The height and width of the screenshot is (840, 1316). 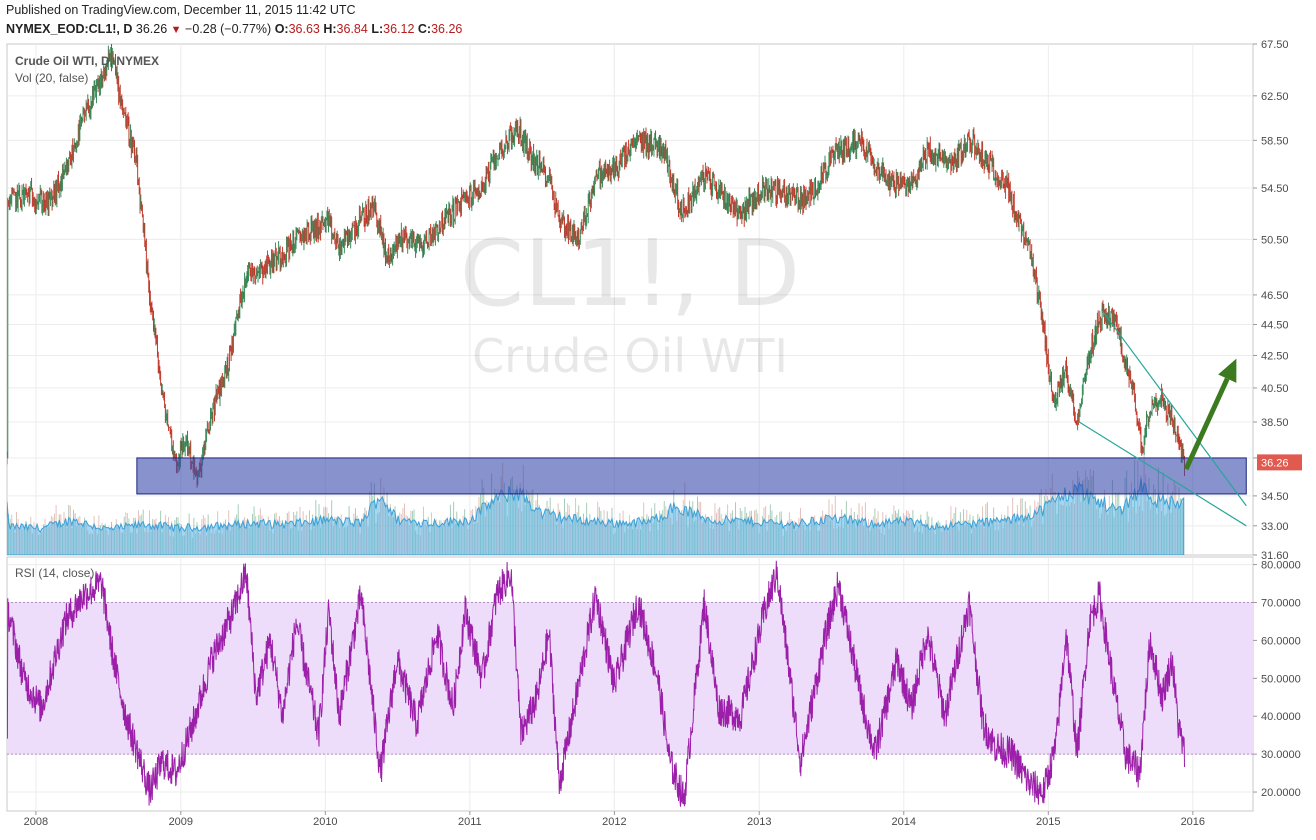 I want to click on time-tick-label: 2014, so click(x=904, y=822).